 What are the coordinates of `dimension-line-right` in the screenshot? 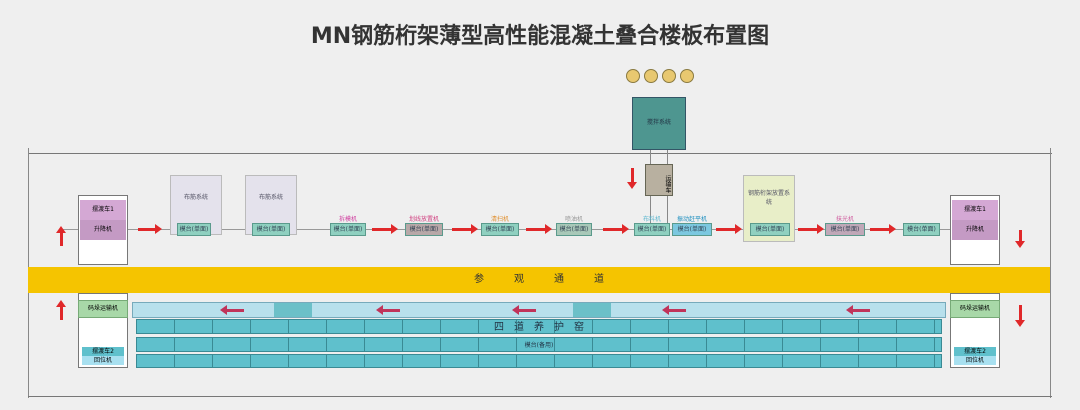 It's located at (1050, 273).